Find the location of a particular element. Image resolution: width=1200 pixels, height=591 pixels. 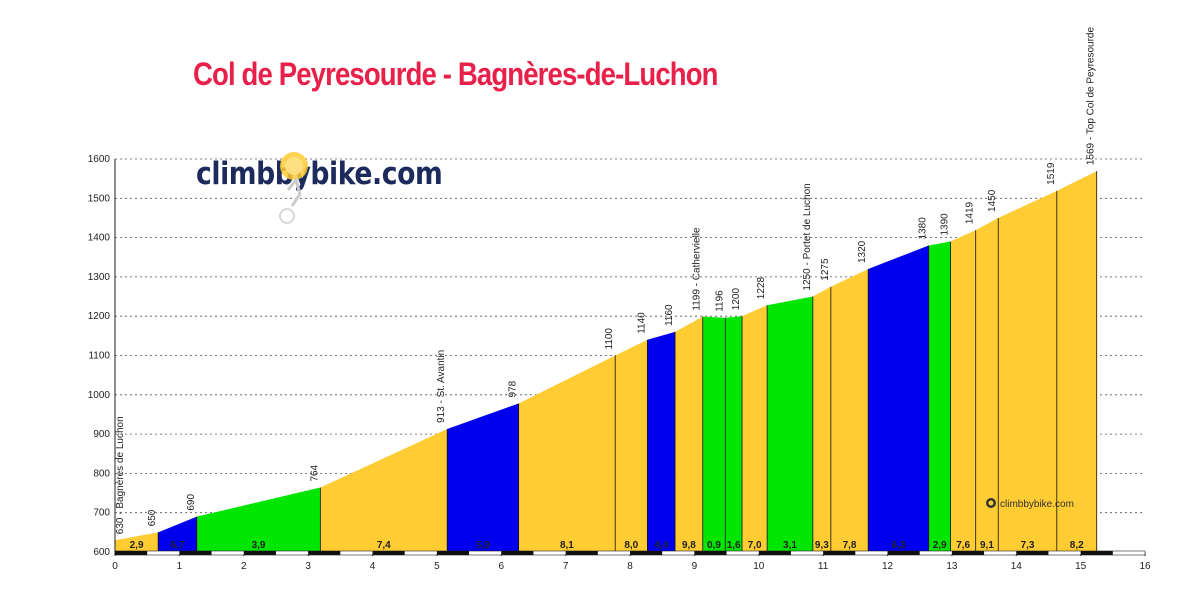

elevation-label: 630 - Bagnères de Luchon is located at coordinates (120, 475).